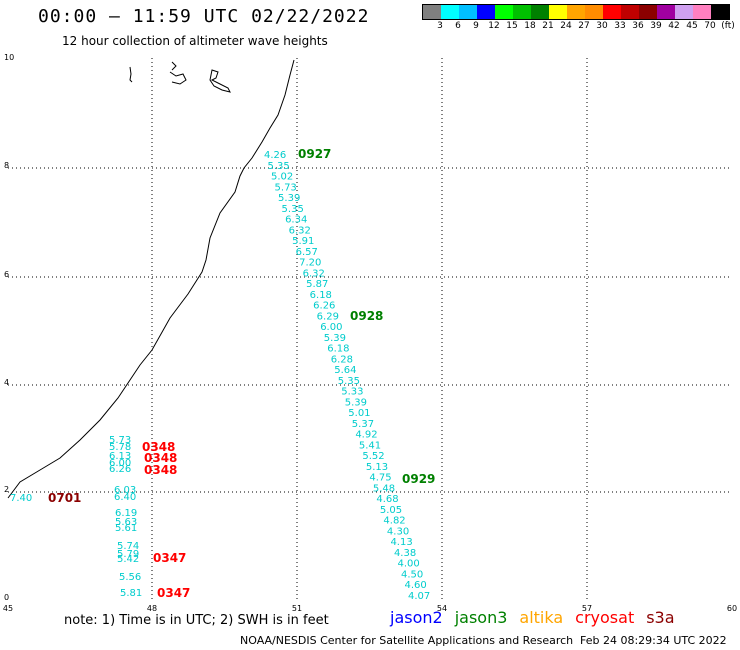 This screenshot has height=650, width=740. Describe the element at coordinates (120, 469) in the screenshot. I see `left-track-value: 6.26` at that location.